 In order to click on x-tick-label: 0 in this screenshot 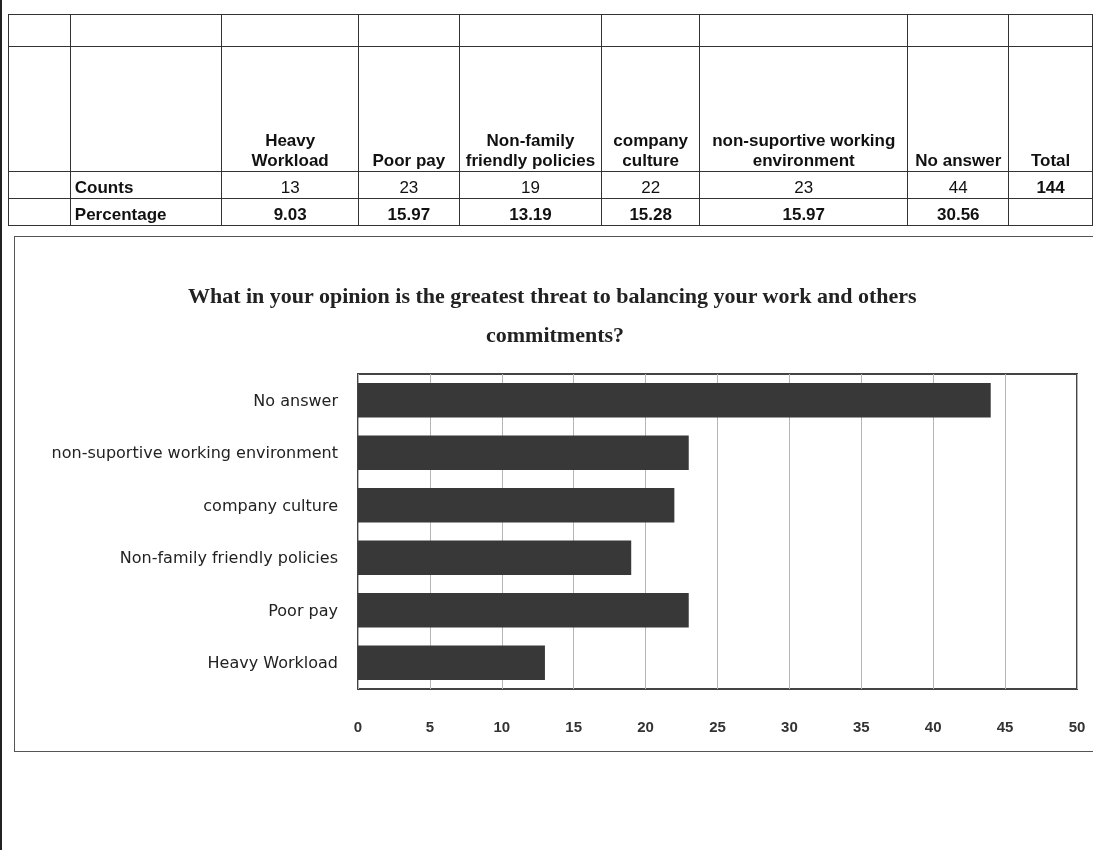, I will do `click(358, 726)`.